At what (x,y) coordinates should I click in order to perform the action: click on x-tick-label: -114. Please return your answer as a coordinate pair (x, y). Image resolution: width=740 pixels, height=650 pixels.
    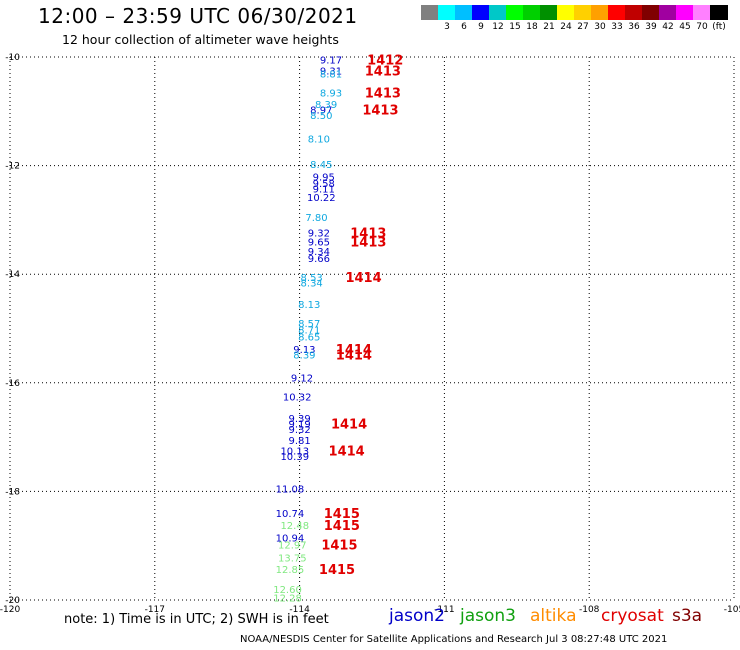
    Looking at the image, I should click on (299, 610).